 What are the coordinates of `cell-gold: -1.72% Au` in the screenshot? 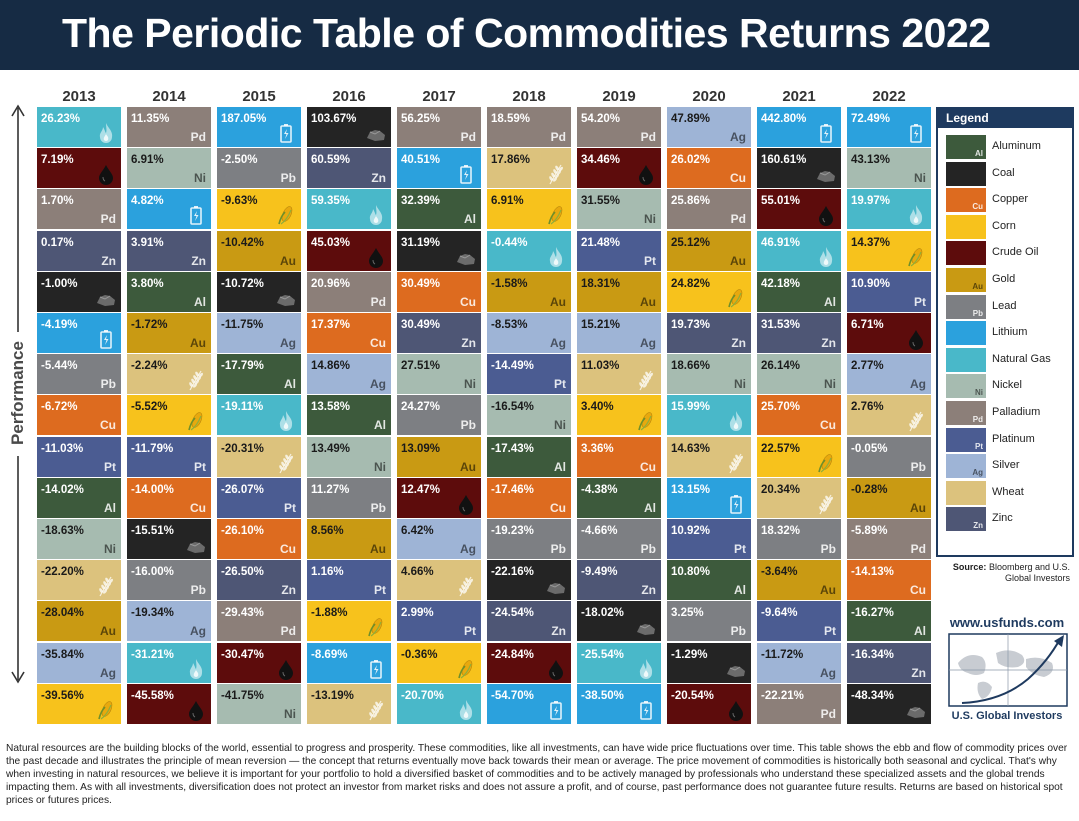 It's located at (169, 333).